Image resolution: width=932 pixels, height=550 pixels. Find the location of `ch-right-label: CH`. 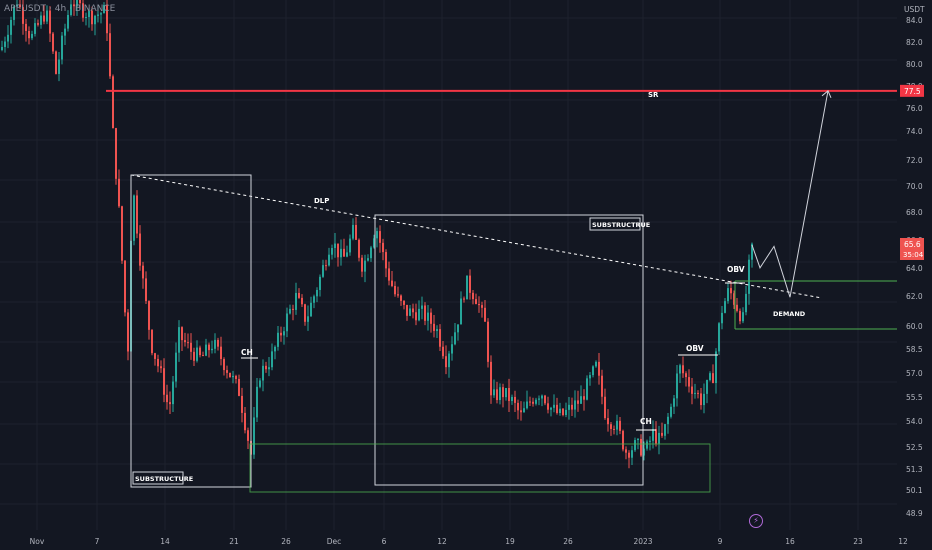

ch-right-label: CH is located at coordinates (646, 421).